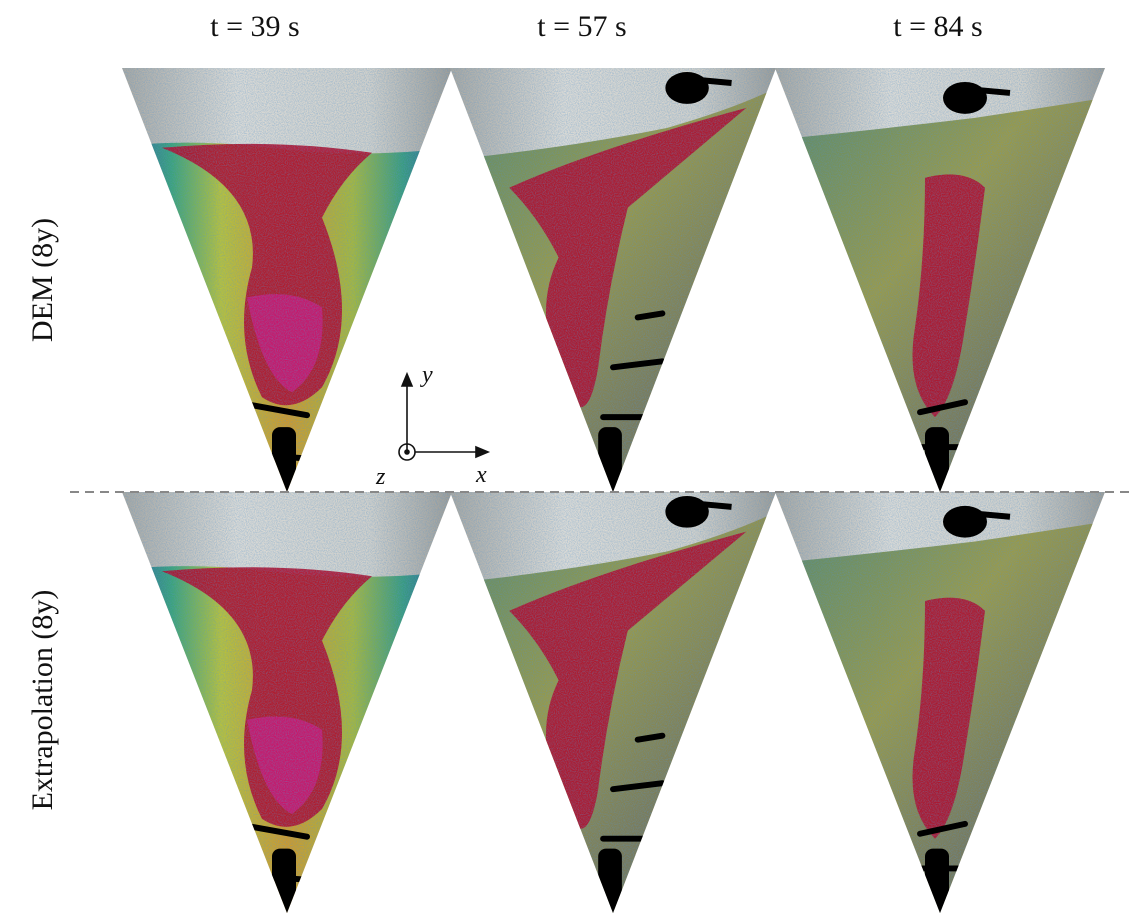  Describe the element at coordinates (42, 700) in the screenshot. I see `row-label: Extrapolation (8y)` at that location.